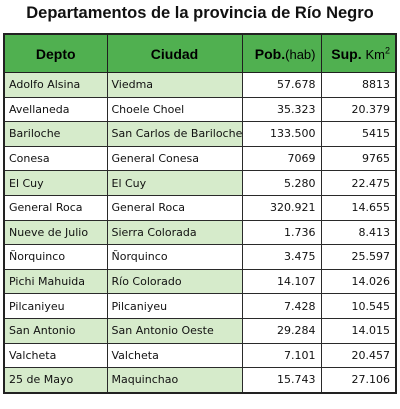 This screenshot has width=400, height=409. What do you see at coordinates (358, 380) in the screenshot?
I see `cell-sup: 27.106` at bounding box center [358, 380].